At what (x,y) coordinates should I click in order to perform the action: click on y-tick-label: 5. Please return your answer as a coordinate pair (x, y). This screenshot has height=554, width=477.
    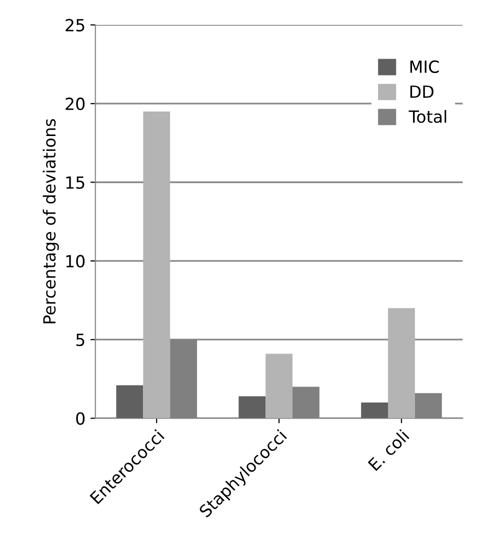
    Looking at the image, I should click on (80, 340).